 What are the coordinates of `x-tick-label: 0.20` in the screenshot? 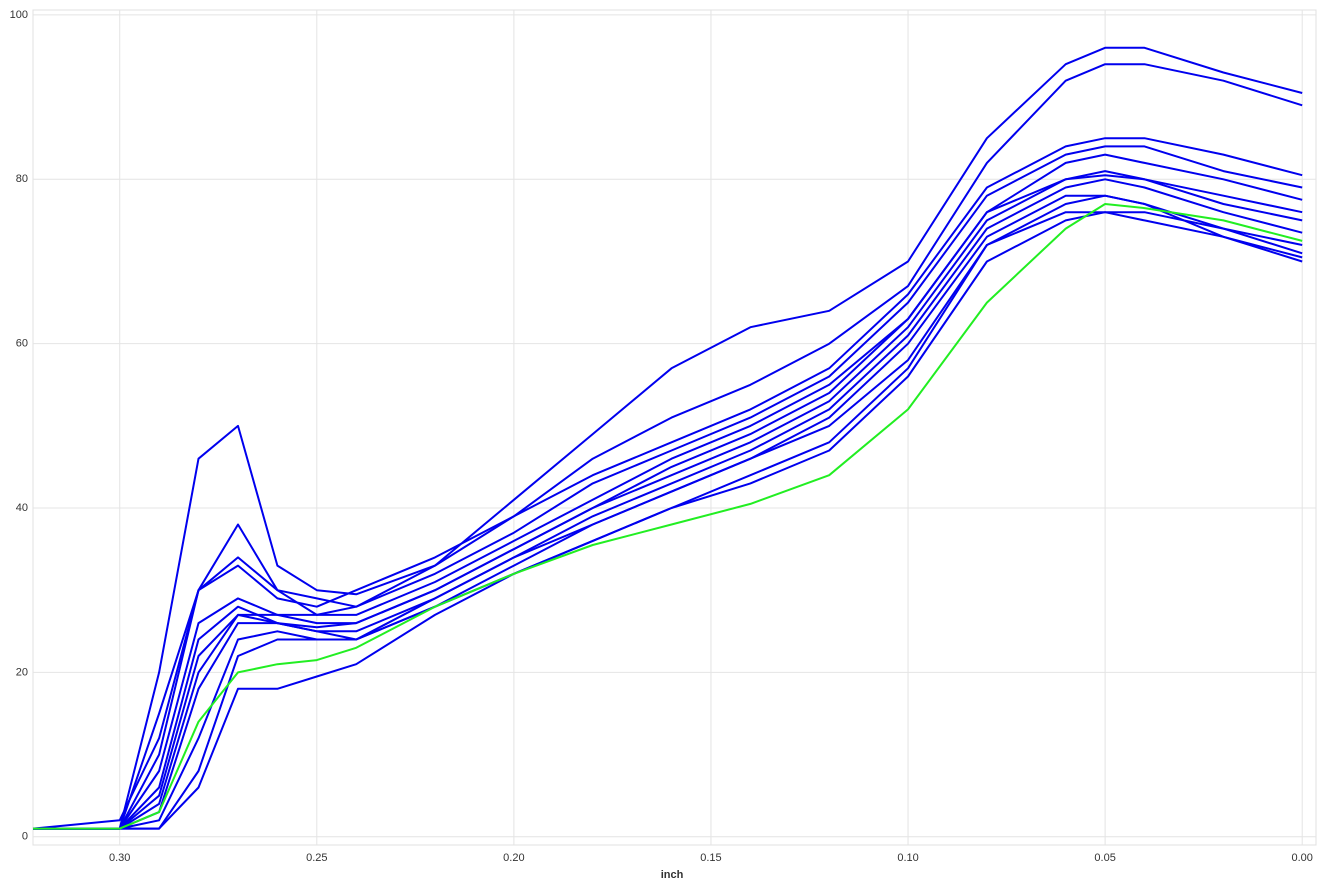 It's located at (513, 858).